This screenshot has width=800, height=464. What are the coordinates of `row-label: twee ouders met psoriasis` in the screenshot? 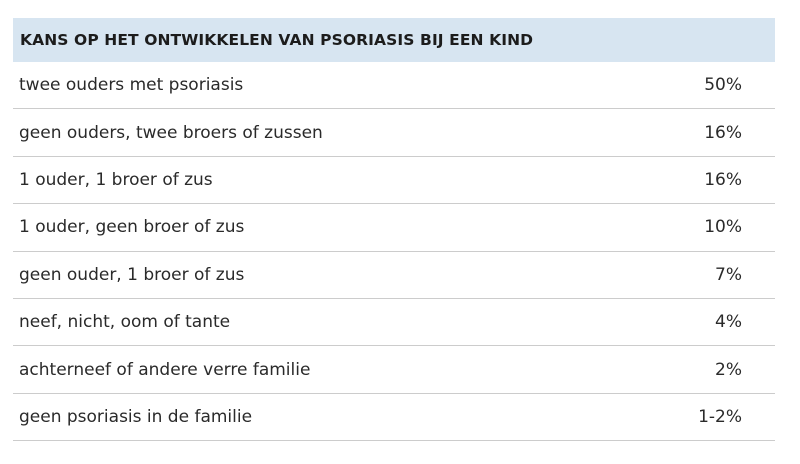 It's located at (131, 85).